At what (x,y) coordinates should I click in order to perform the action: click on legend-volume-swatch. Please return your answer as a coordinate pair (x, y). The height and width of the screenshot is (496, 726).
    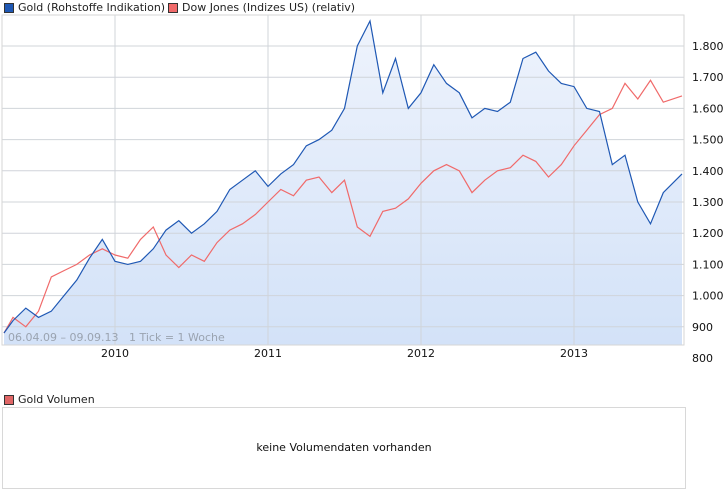
    Looking at the image, I should click on (9, 399).